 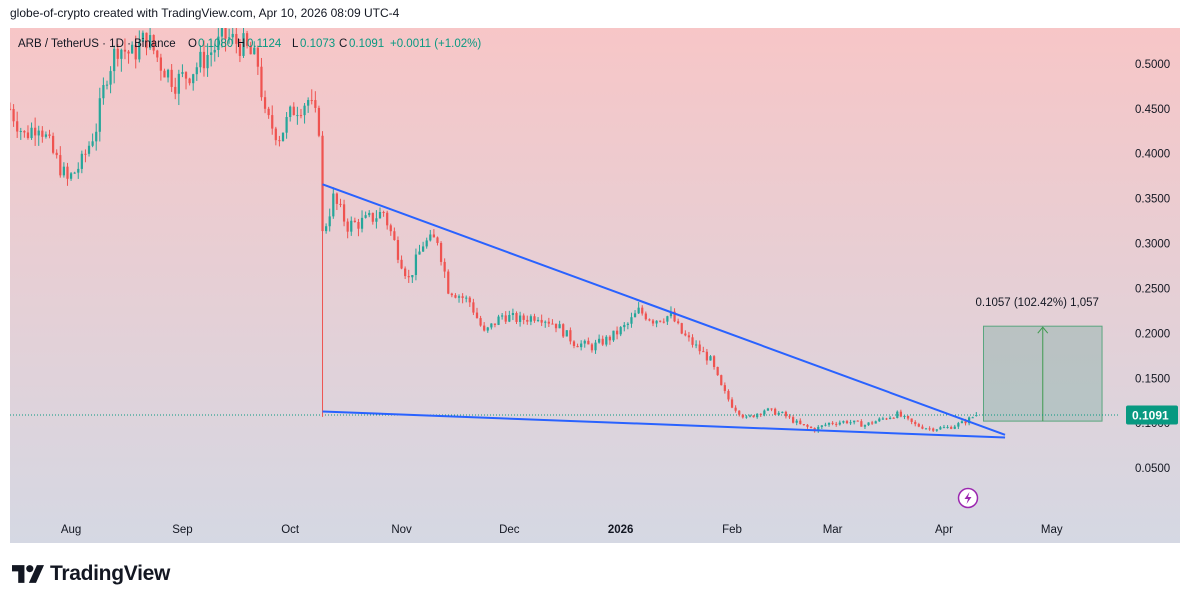 I want to click on tradingview-logo: TradingView, so click(x=91, y=574).